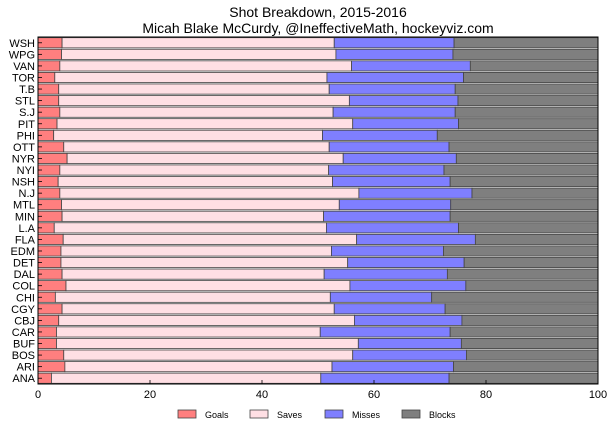 The width and height of the screenshot is (615, 432). I want to click on bar-goals-nyr, so click(52, 158).